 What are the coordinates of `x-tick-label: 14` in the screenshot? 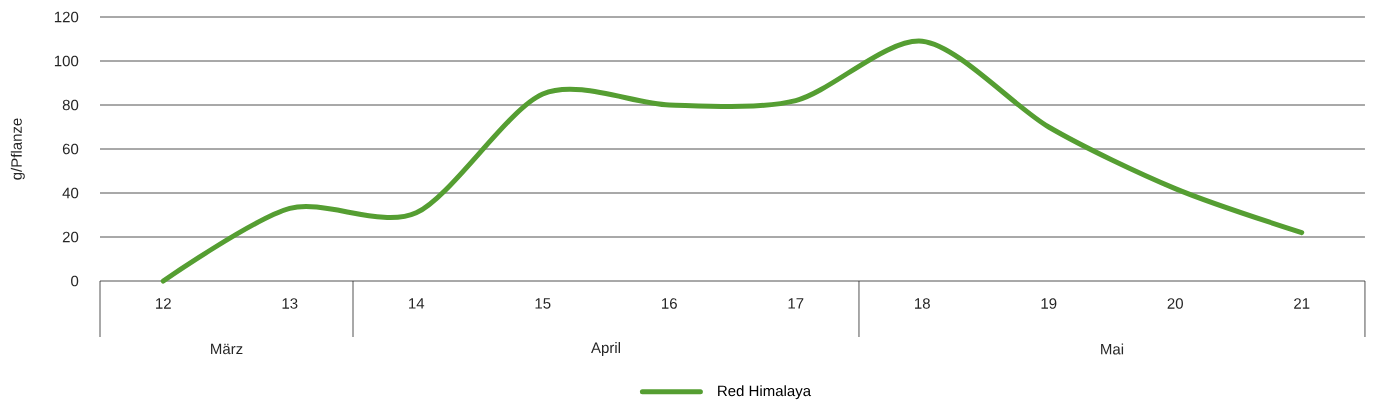 It's located at (417, 303).